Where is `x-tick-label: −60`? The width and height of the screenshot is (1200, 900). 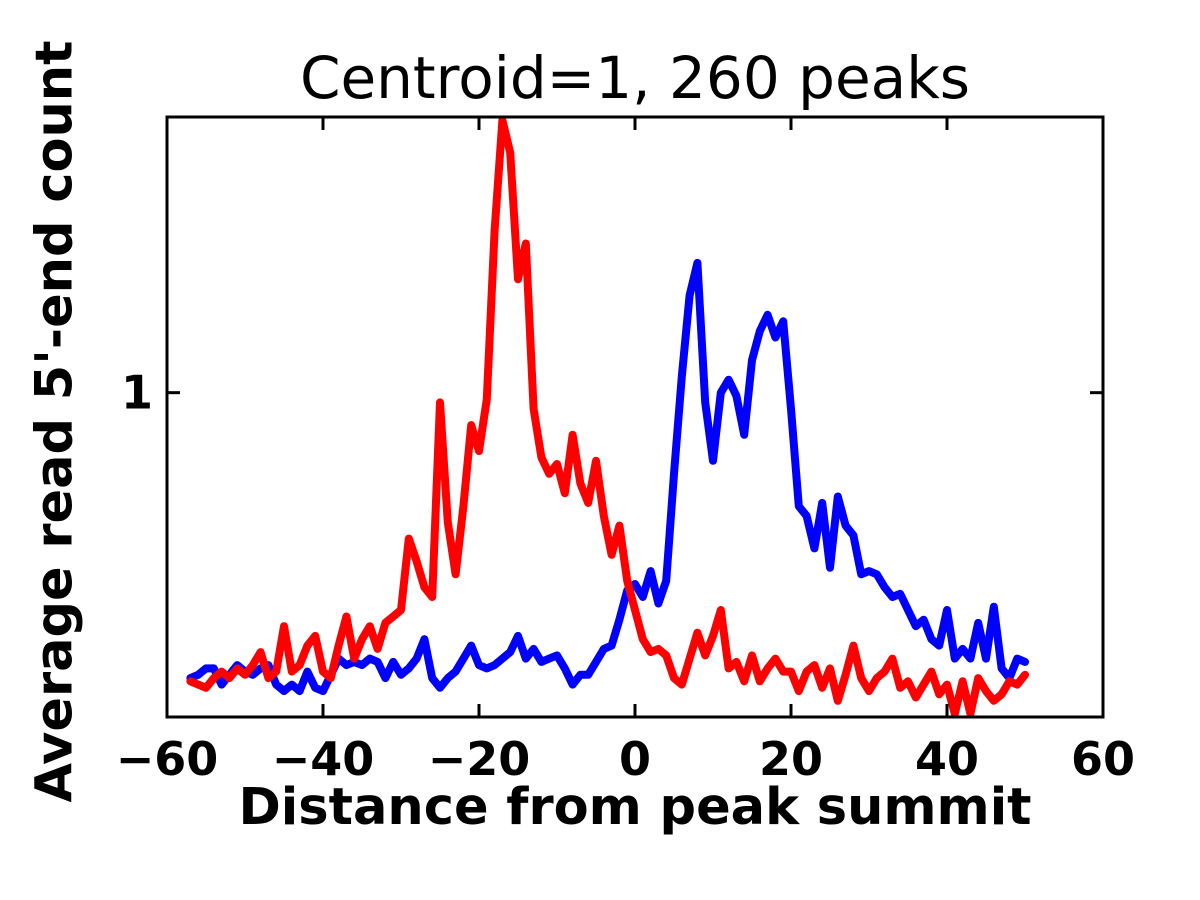
x-tick-label: −60 is located at coordinates (167, 759).